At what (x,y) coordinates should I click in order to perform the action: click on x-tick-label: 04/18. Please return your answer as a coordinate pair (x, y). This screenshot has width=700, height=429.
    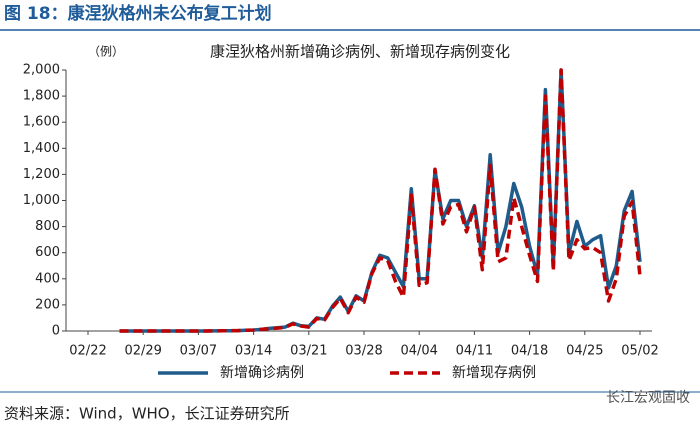
    Looking at the image, I should click on (529, 351).